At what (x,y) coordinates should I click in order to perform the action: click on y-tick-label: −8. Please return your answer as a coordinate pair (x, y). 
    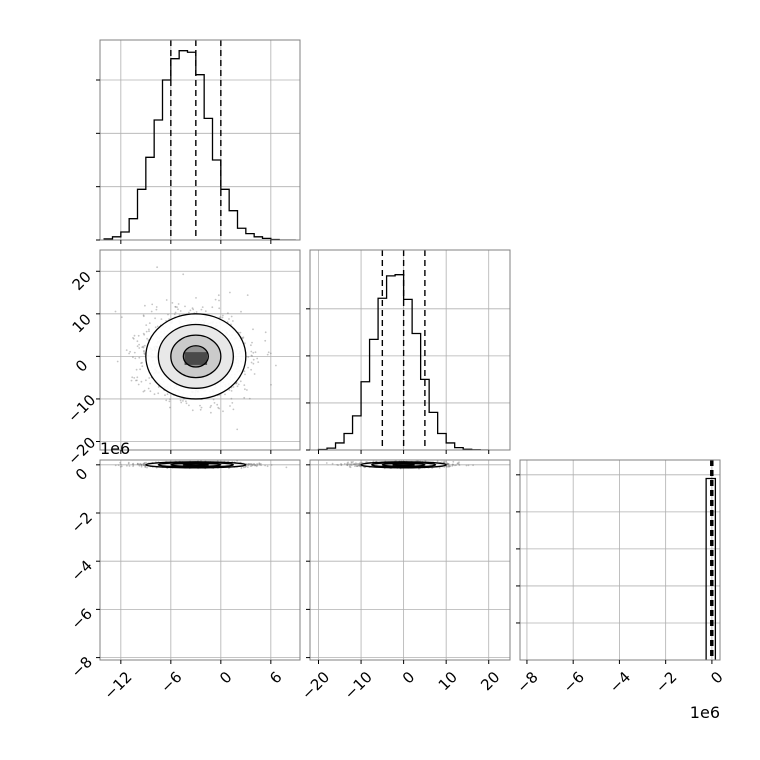
    Looking at the image, I should click on (82, 667).